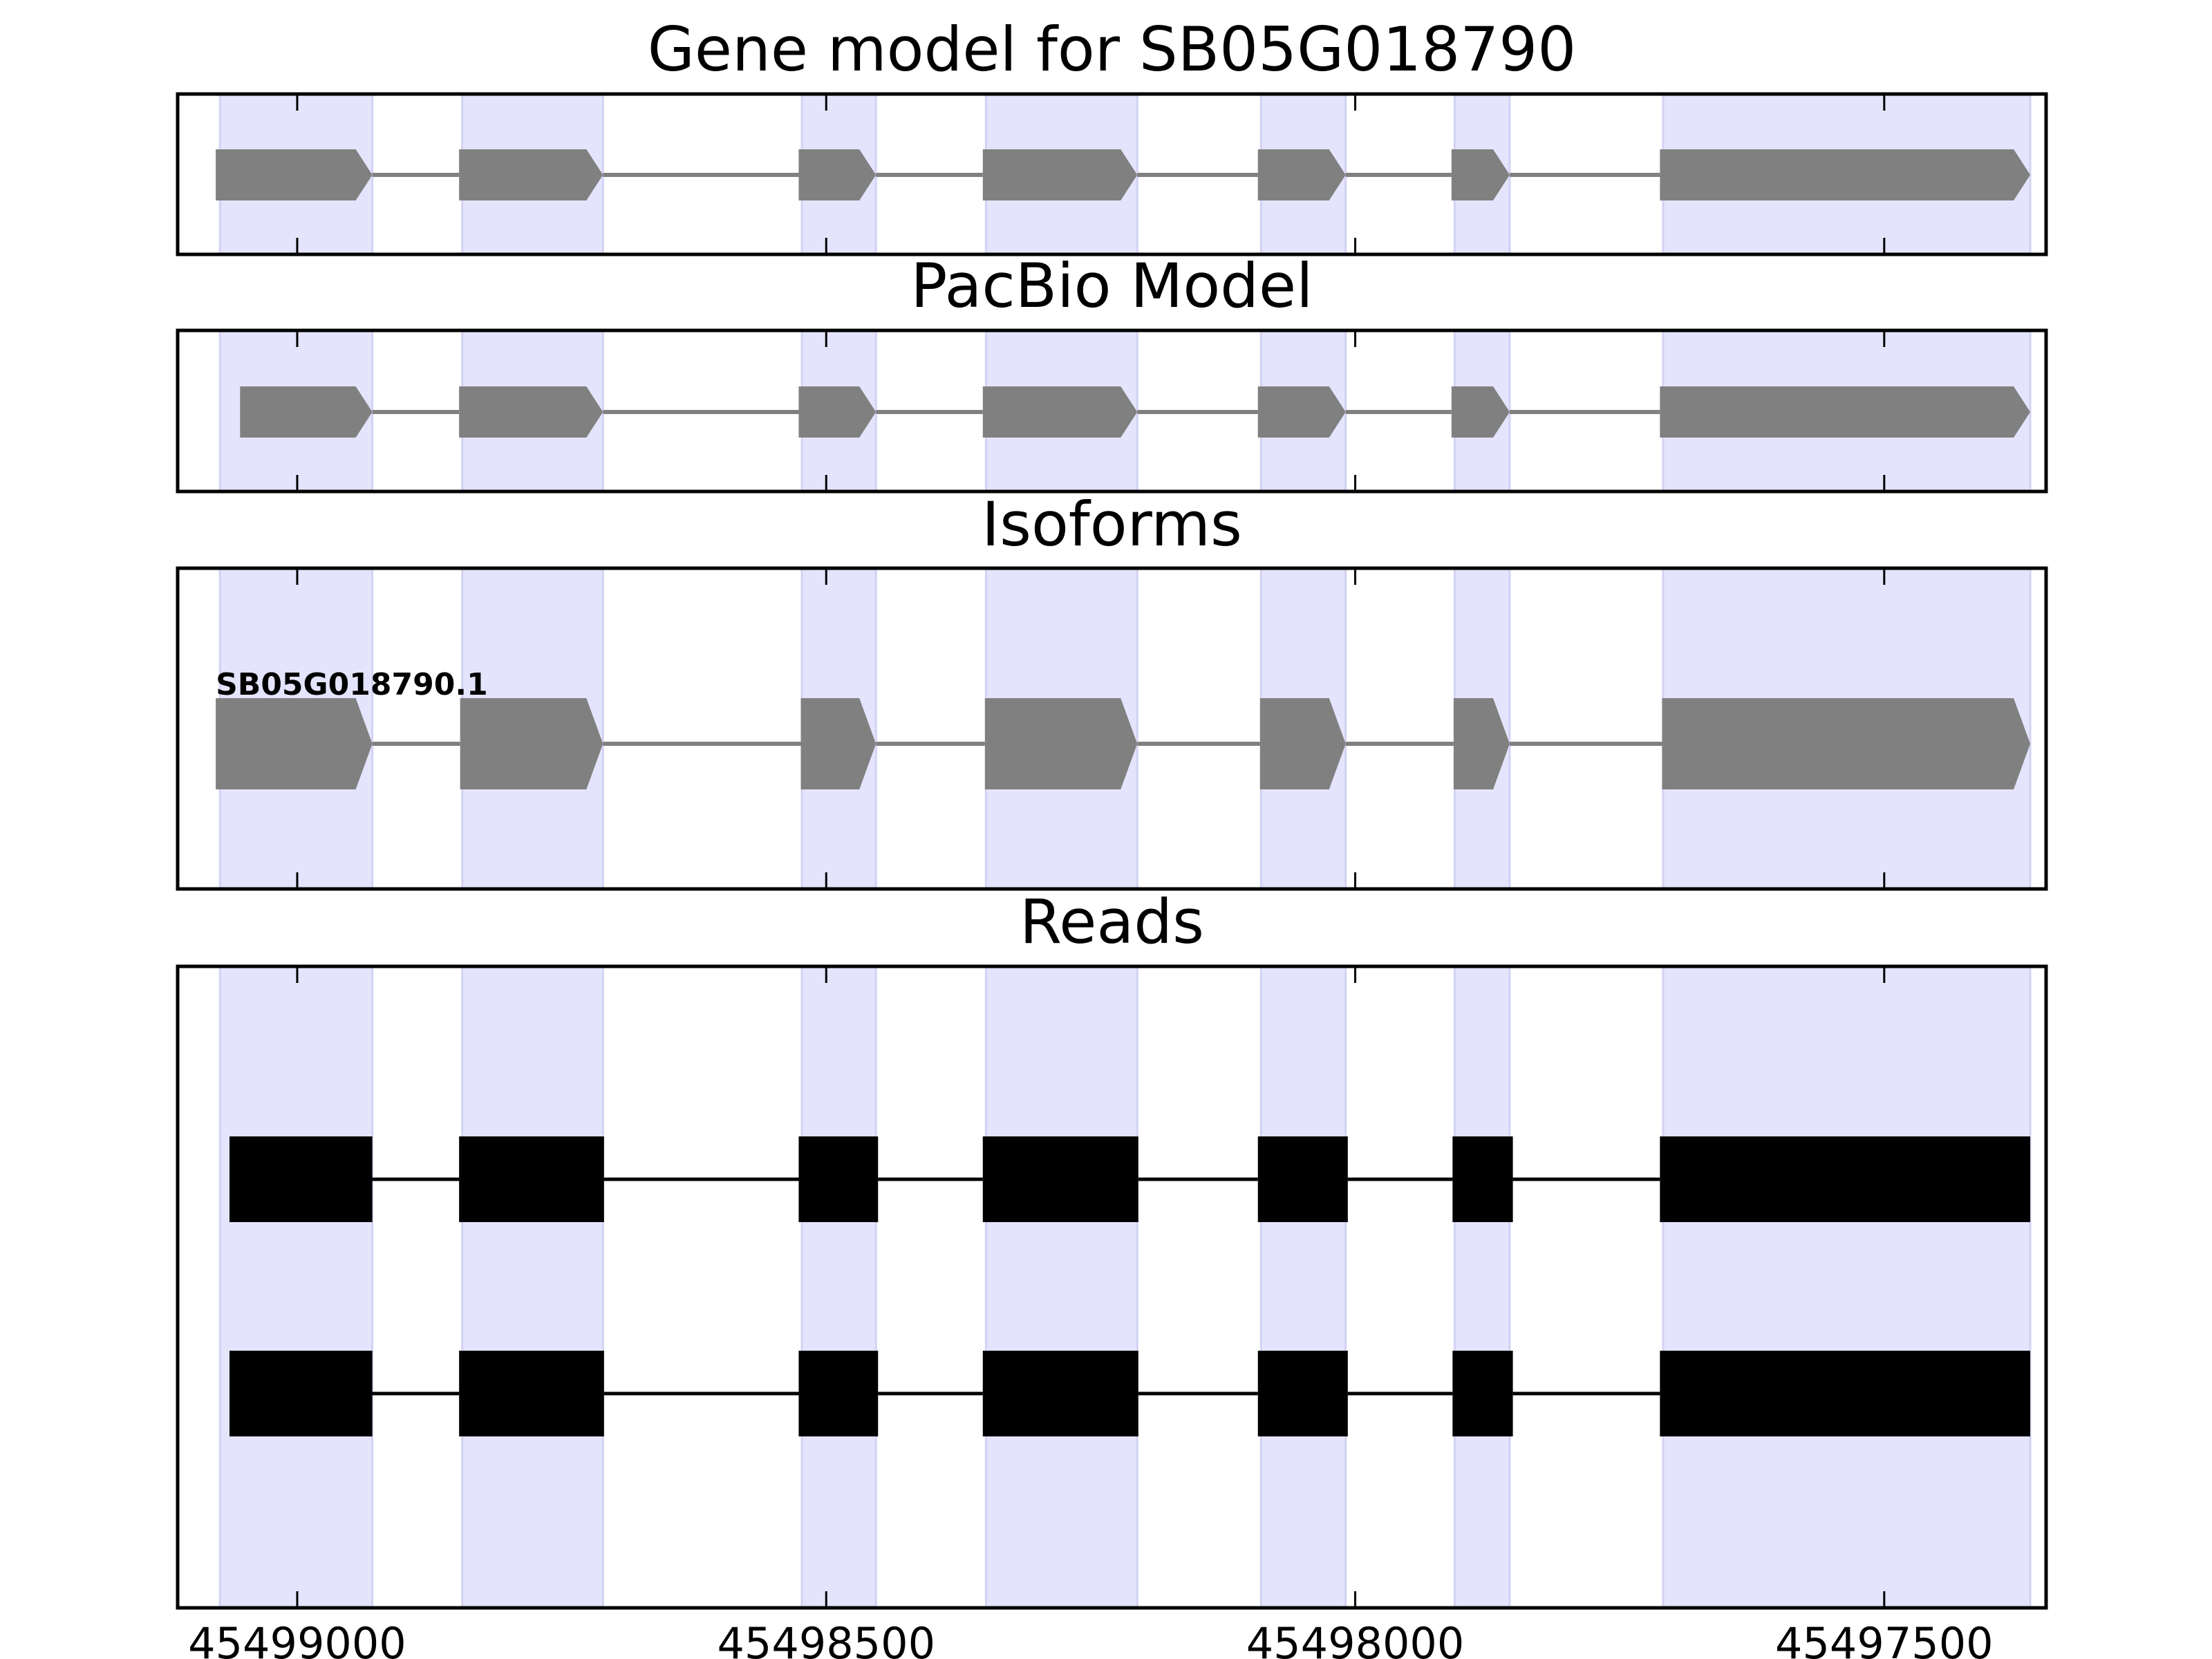 This screenshot has height=1659, width=2212. I want to click on panel-0: Gene model for SB05G018790, so click(1112, 135).